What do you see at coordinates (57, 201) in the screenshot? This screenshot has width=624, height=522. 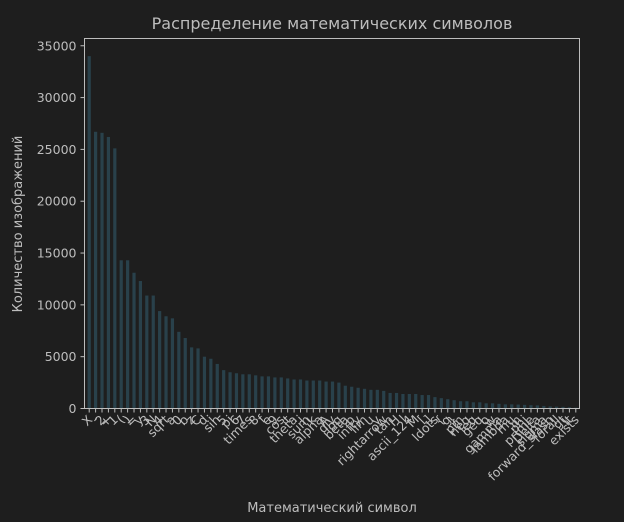 I see `y-tick-label-4: 20000` at bounding box center [57, 201].